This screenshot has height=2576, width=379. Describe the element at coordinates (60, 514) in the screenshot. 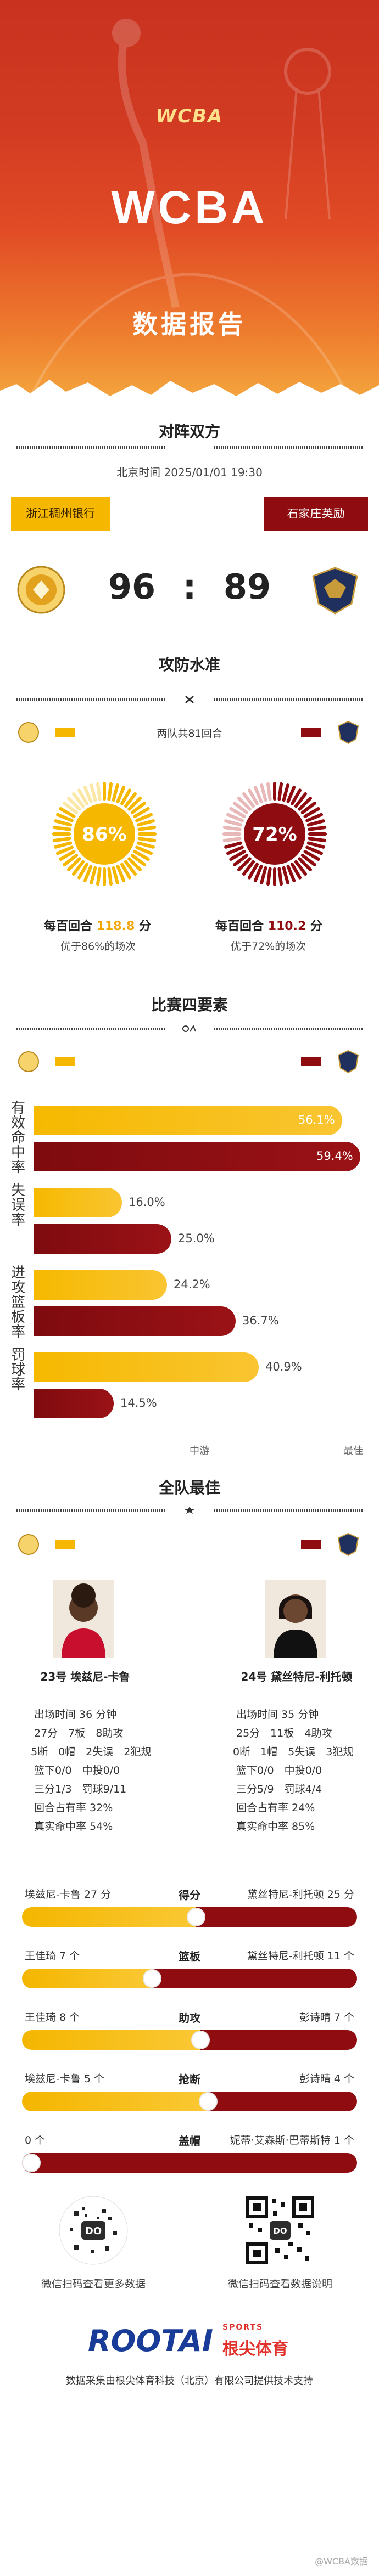

I see `home-team-tag: 浙江稠州银行` at that location.